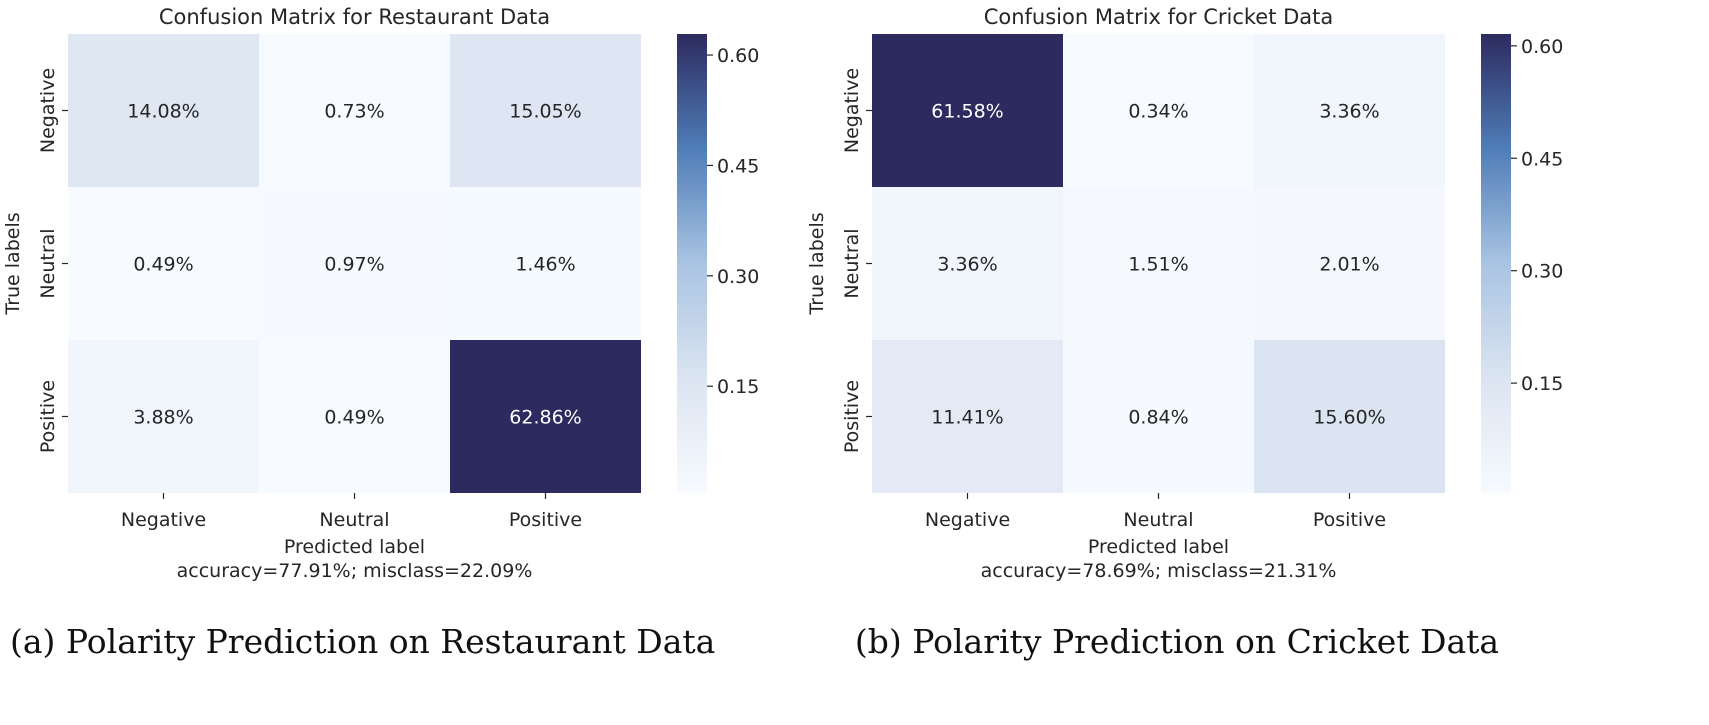 Image resolution: width=1709 pixels, height=725 pixels. What do you see at coordinates (1177, 641) in the screenshot?
I see `caption-cricket: (b) Polarity Prediction on Cricket Data` at bounding box center [1177, 641].